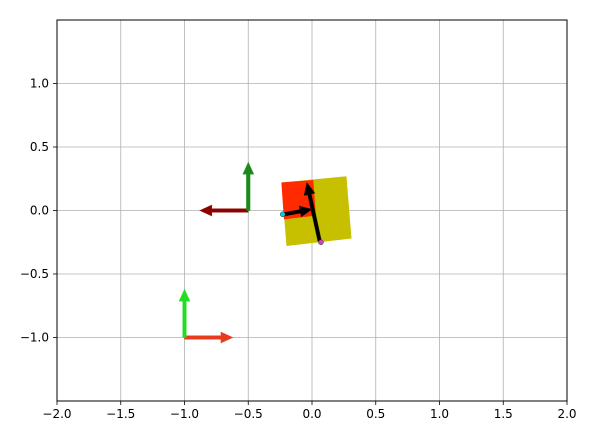  I want to click on y-tick-label: 1.0, so click(39, 84).